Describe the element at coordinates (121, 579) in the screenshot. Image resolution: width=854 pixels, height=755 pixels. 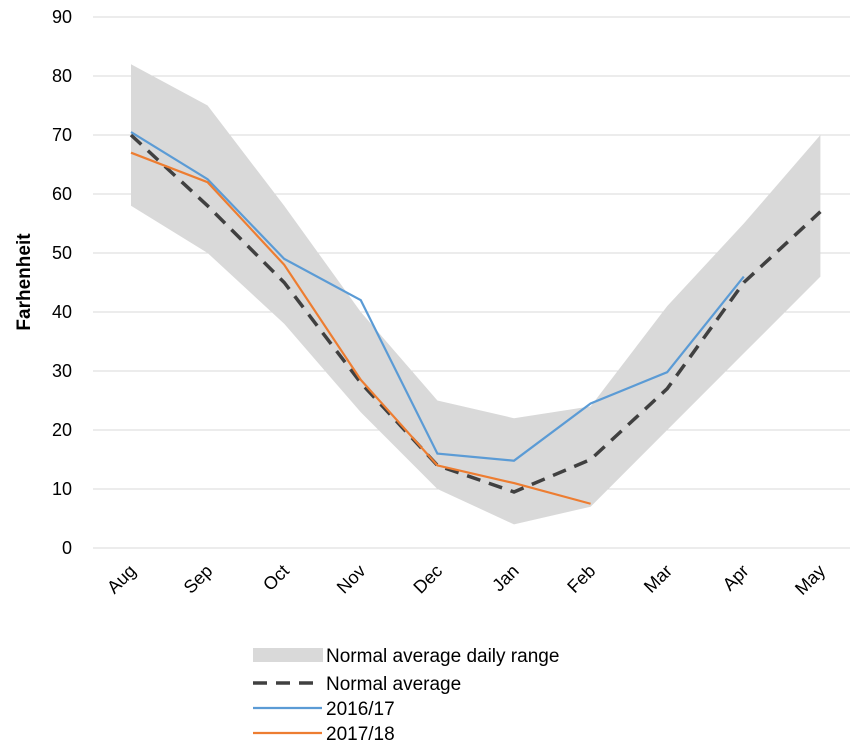
I see `x-tick-label: Aug` at that location.